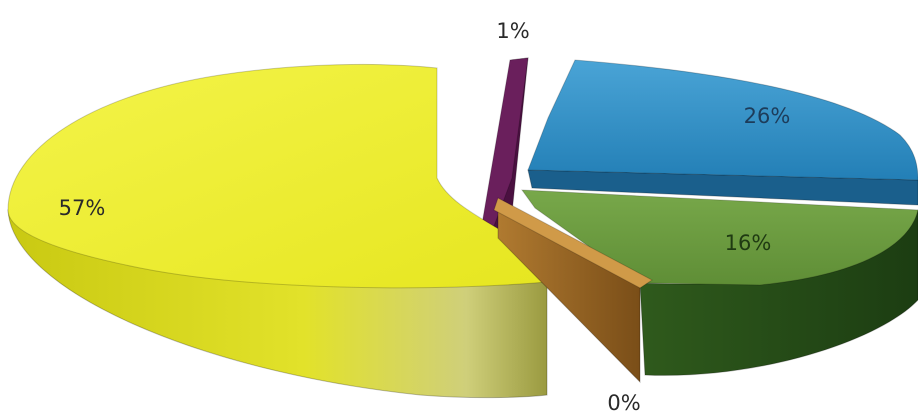  What do you see at coordinates (748, 243) in the screenshot?
I see `slice-label-3: 16%` at bounding box center [748, 243].